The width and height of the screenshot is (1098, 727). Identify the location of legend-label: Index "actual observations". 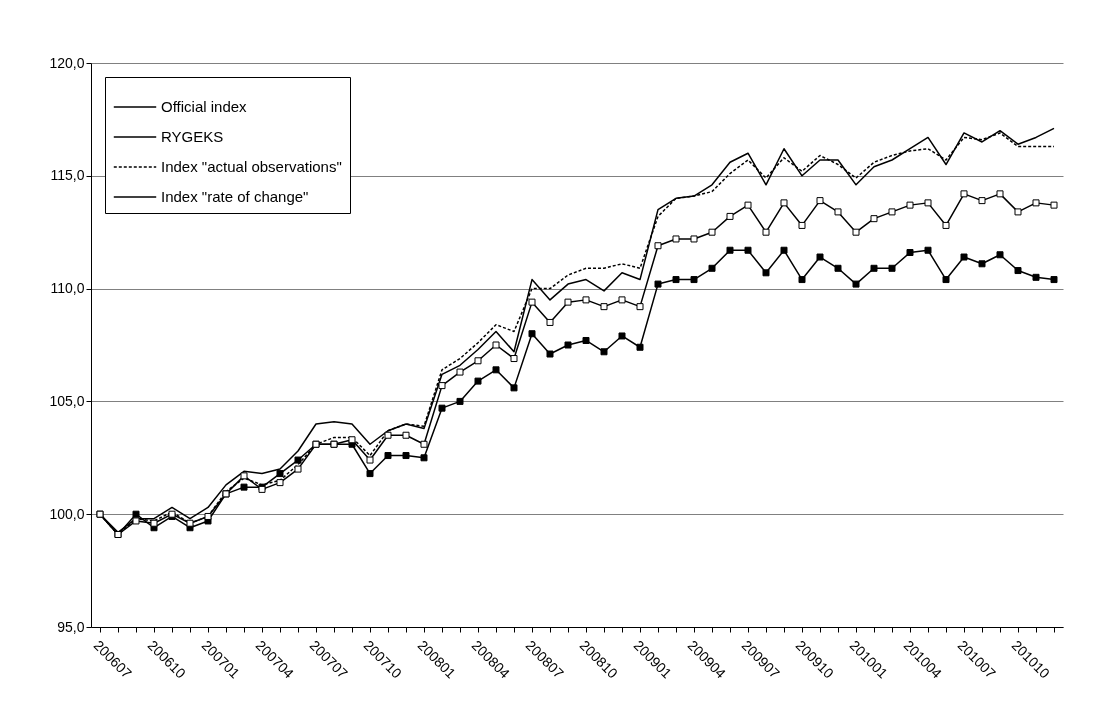
(251, 166).